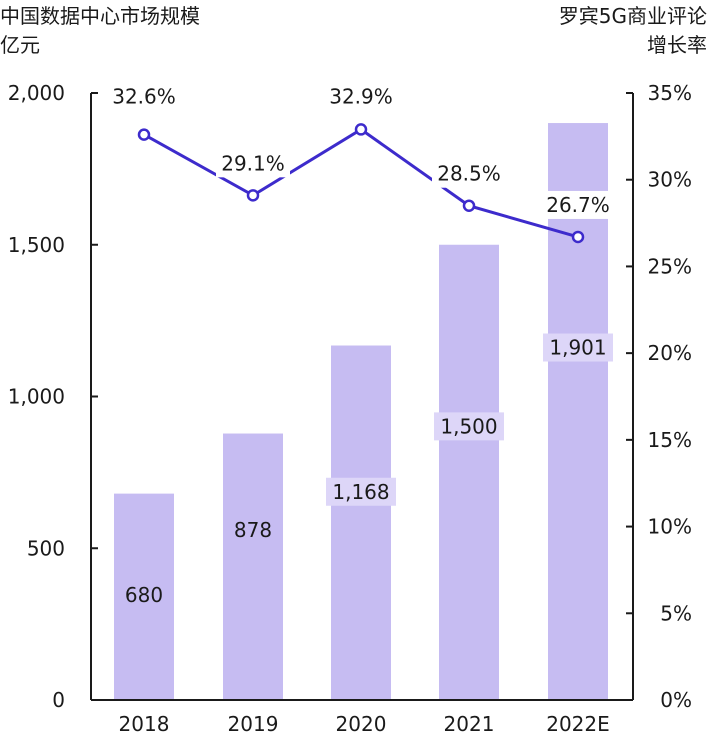 This screenshot has width=711, height=736. I want to click on line-point-2018, so click(144, 134).